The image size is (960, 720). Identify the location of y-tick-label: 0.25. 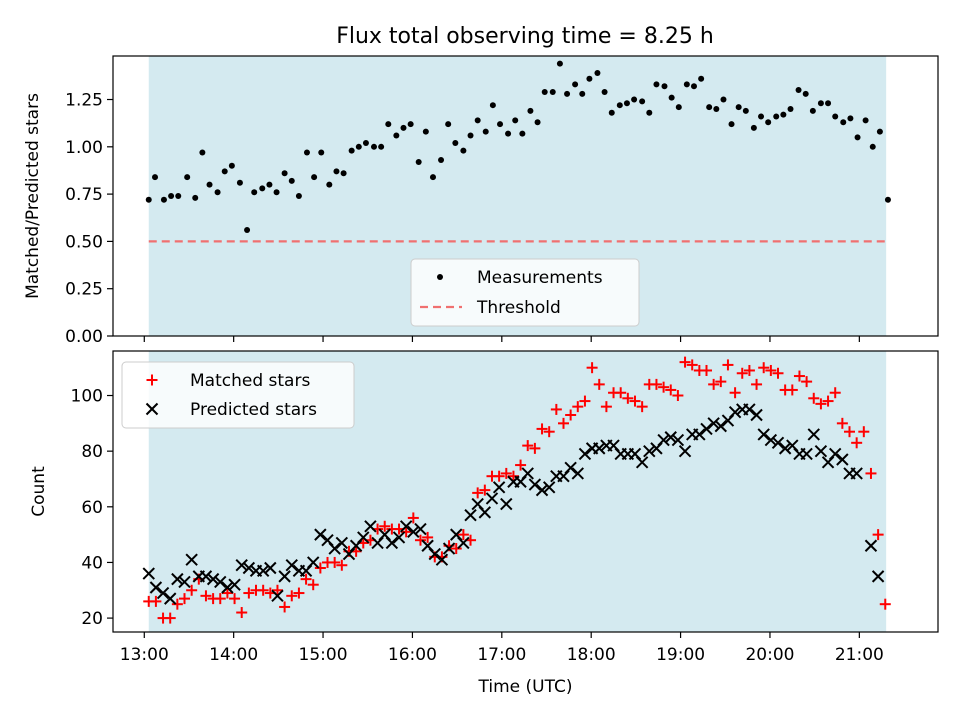
(84, 290).